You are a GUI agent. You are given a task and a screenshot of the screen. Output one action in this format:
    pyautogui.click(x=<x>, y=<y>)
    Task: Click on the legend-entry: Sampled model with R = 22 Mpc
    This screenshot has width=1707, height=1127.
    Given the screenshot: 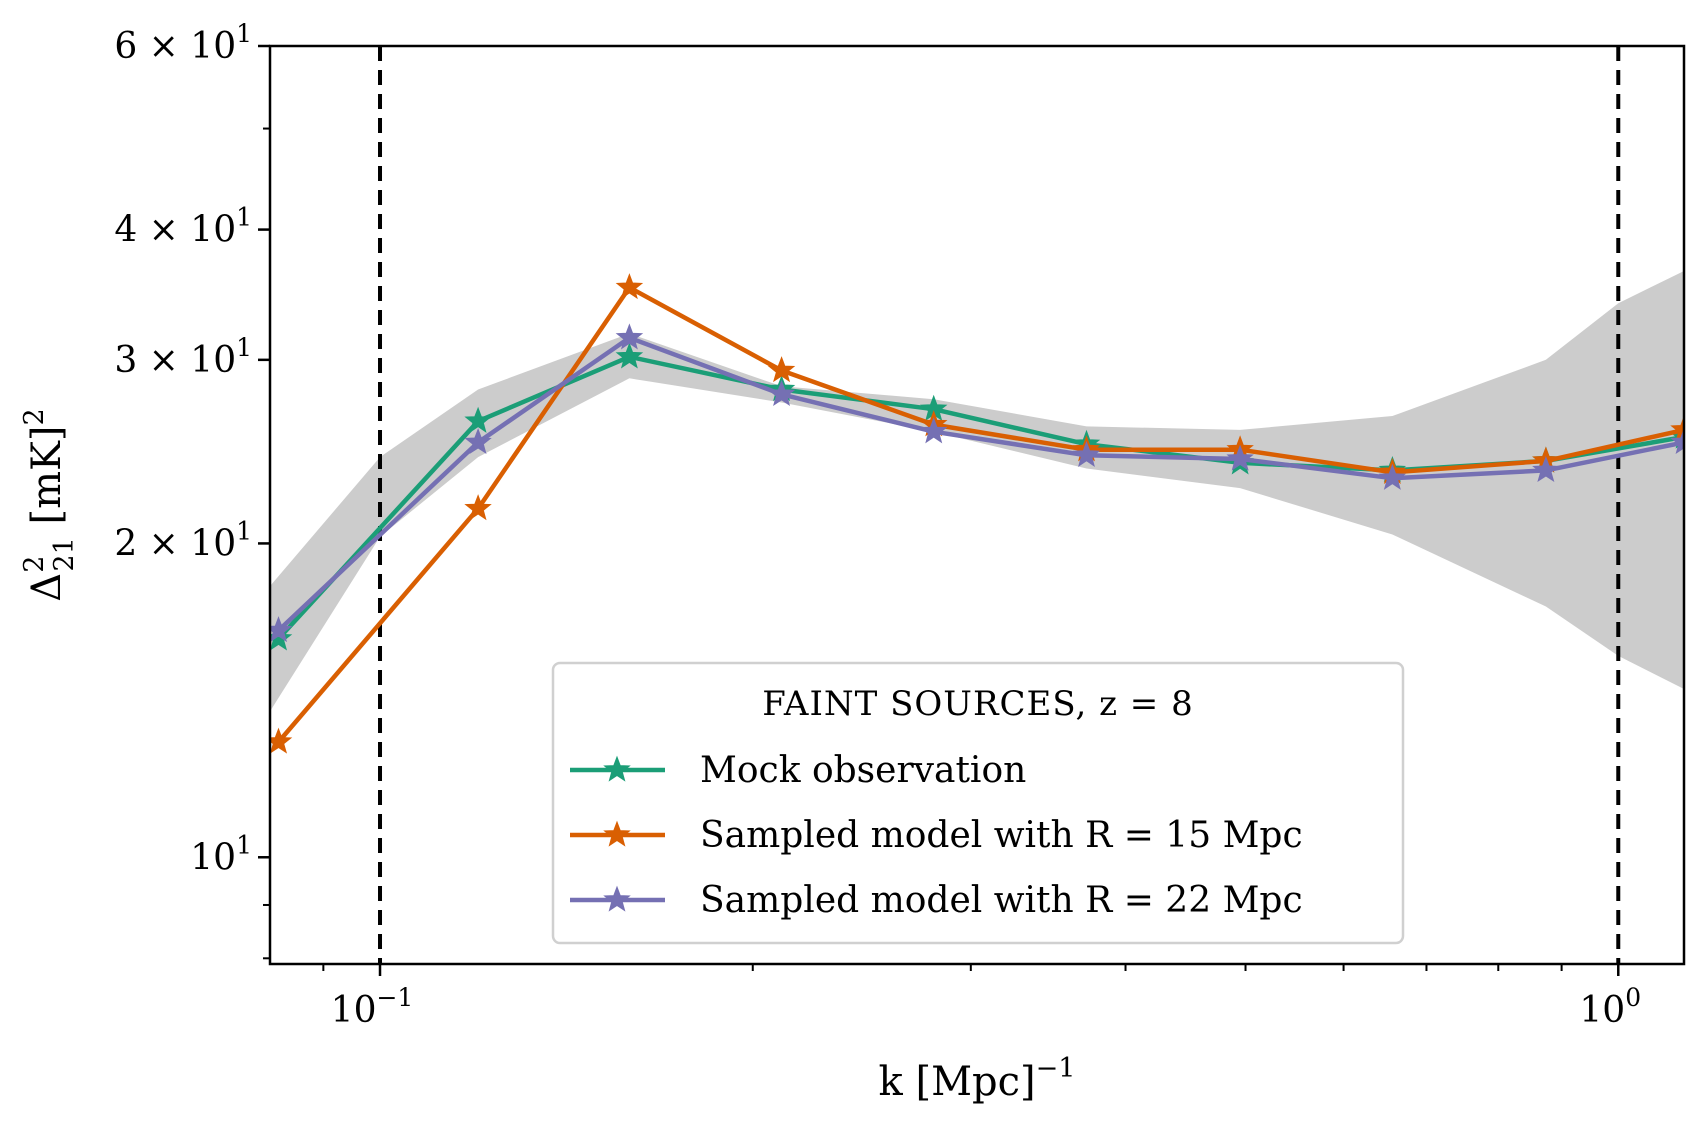 What is the action you would take?
    pyautogui.click(x=936, y=900)
    